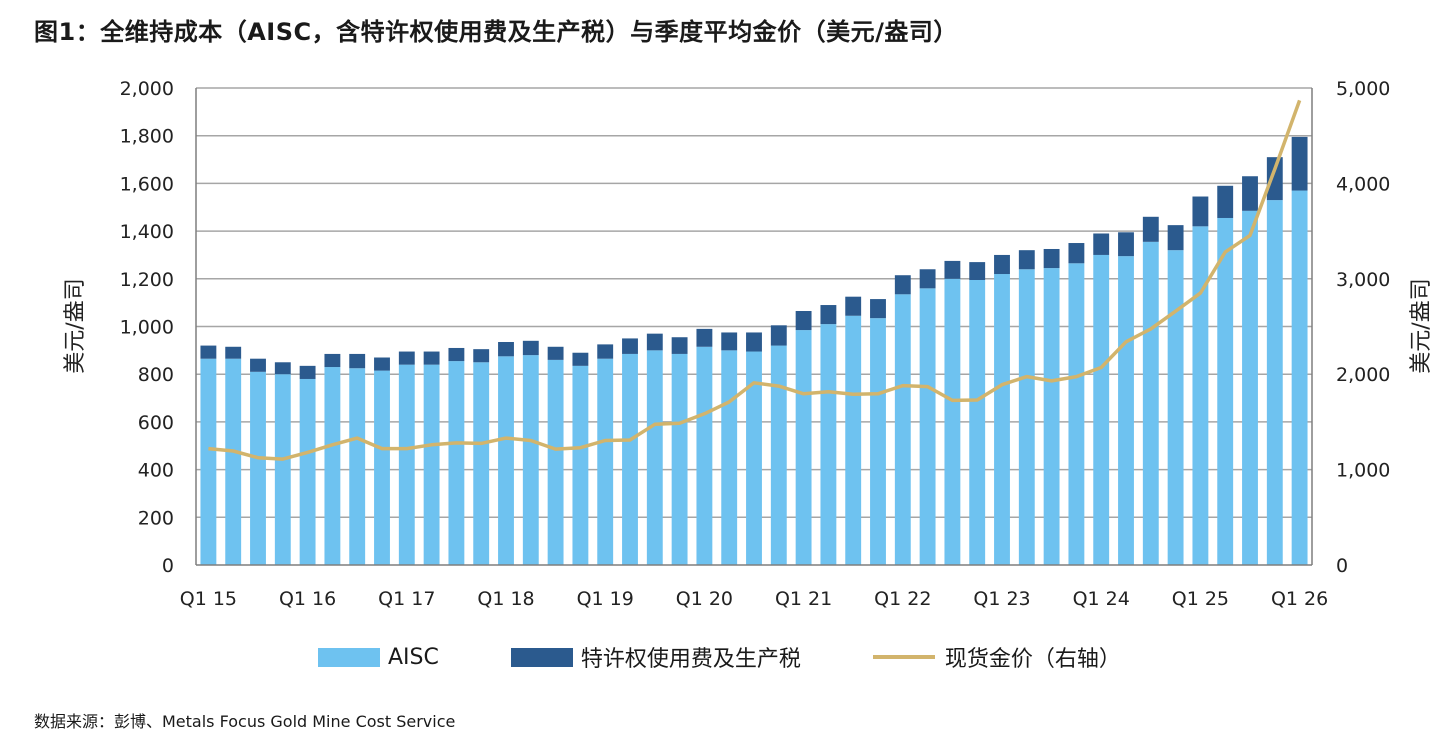 The image size is (1452, 741). Describe the element at coordinates (1299, 599) in the screenshot. I see `x-tick-label: Q1 26` at that location.